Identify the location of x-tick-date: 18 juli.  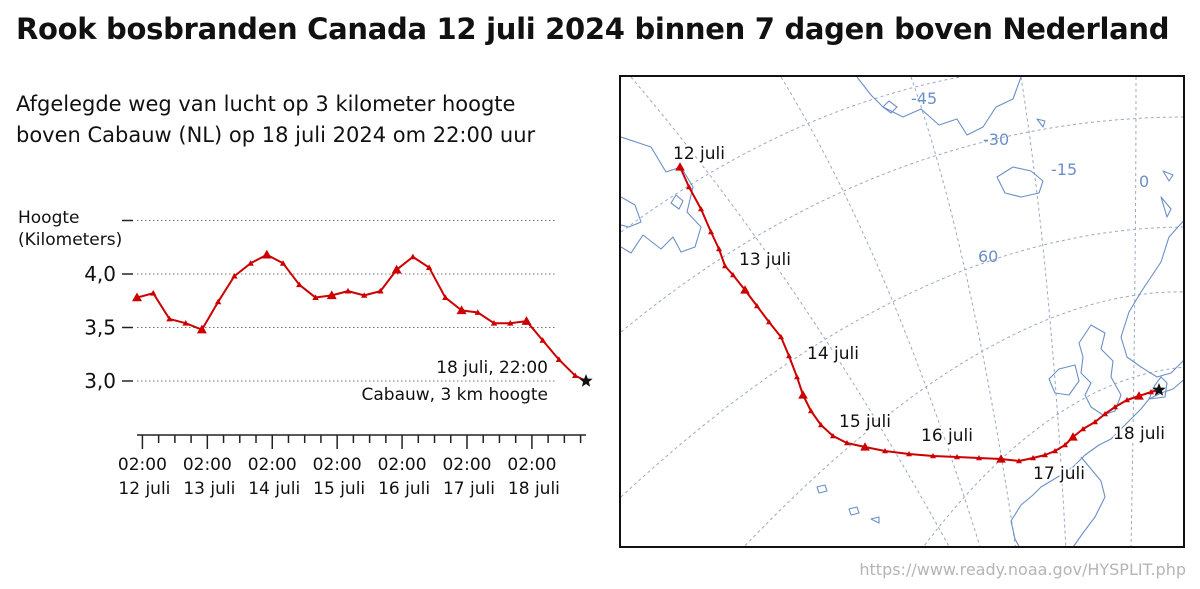
(534, 489).